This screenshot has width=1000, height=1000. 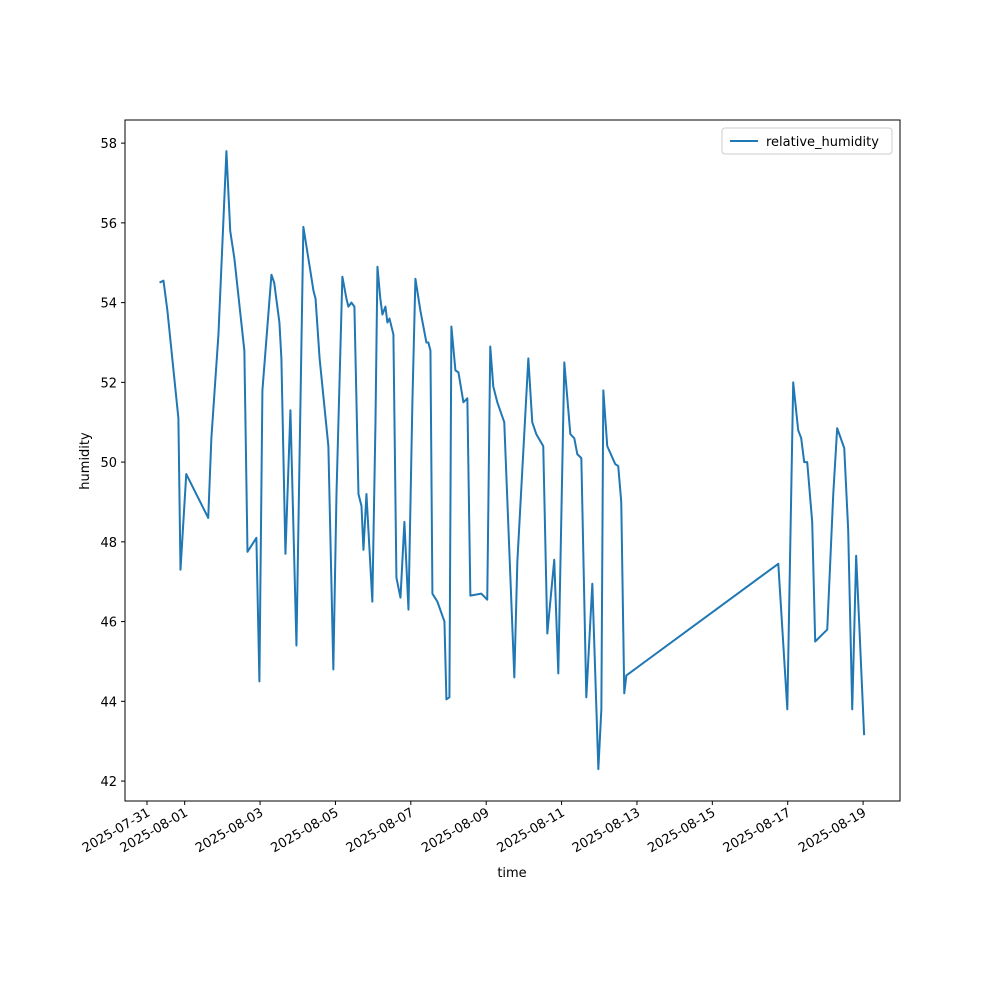 What do you see at coordinates (108, 144) in the screenshot?
I see `y-tick-label: 58` at bounding box center [108, 144].